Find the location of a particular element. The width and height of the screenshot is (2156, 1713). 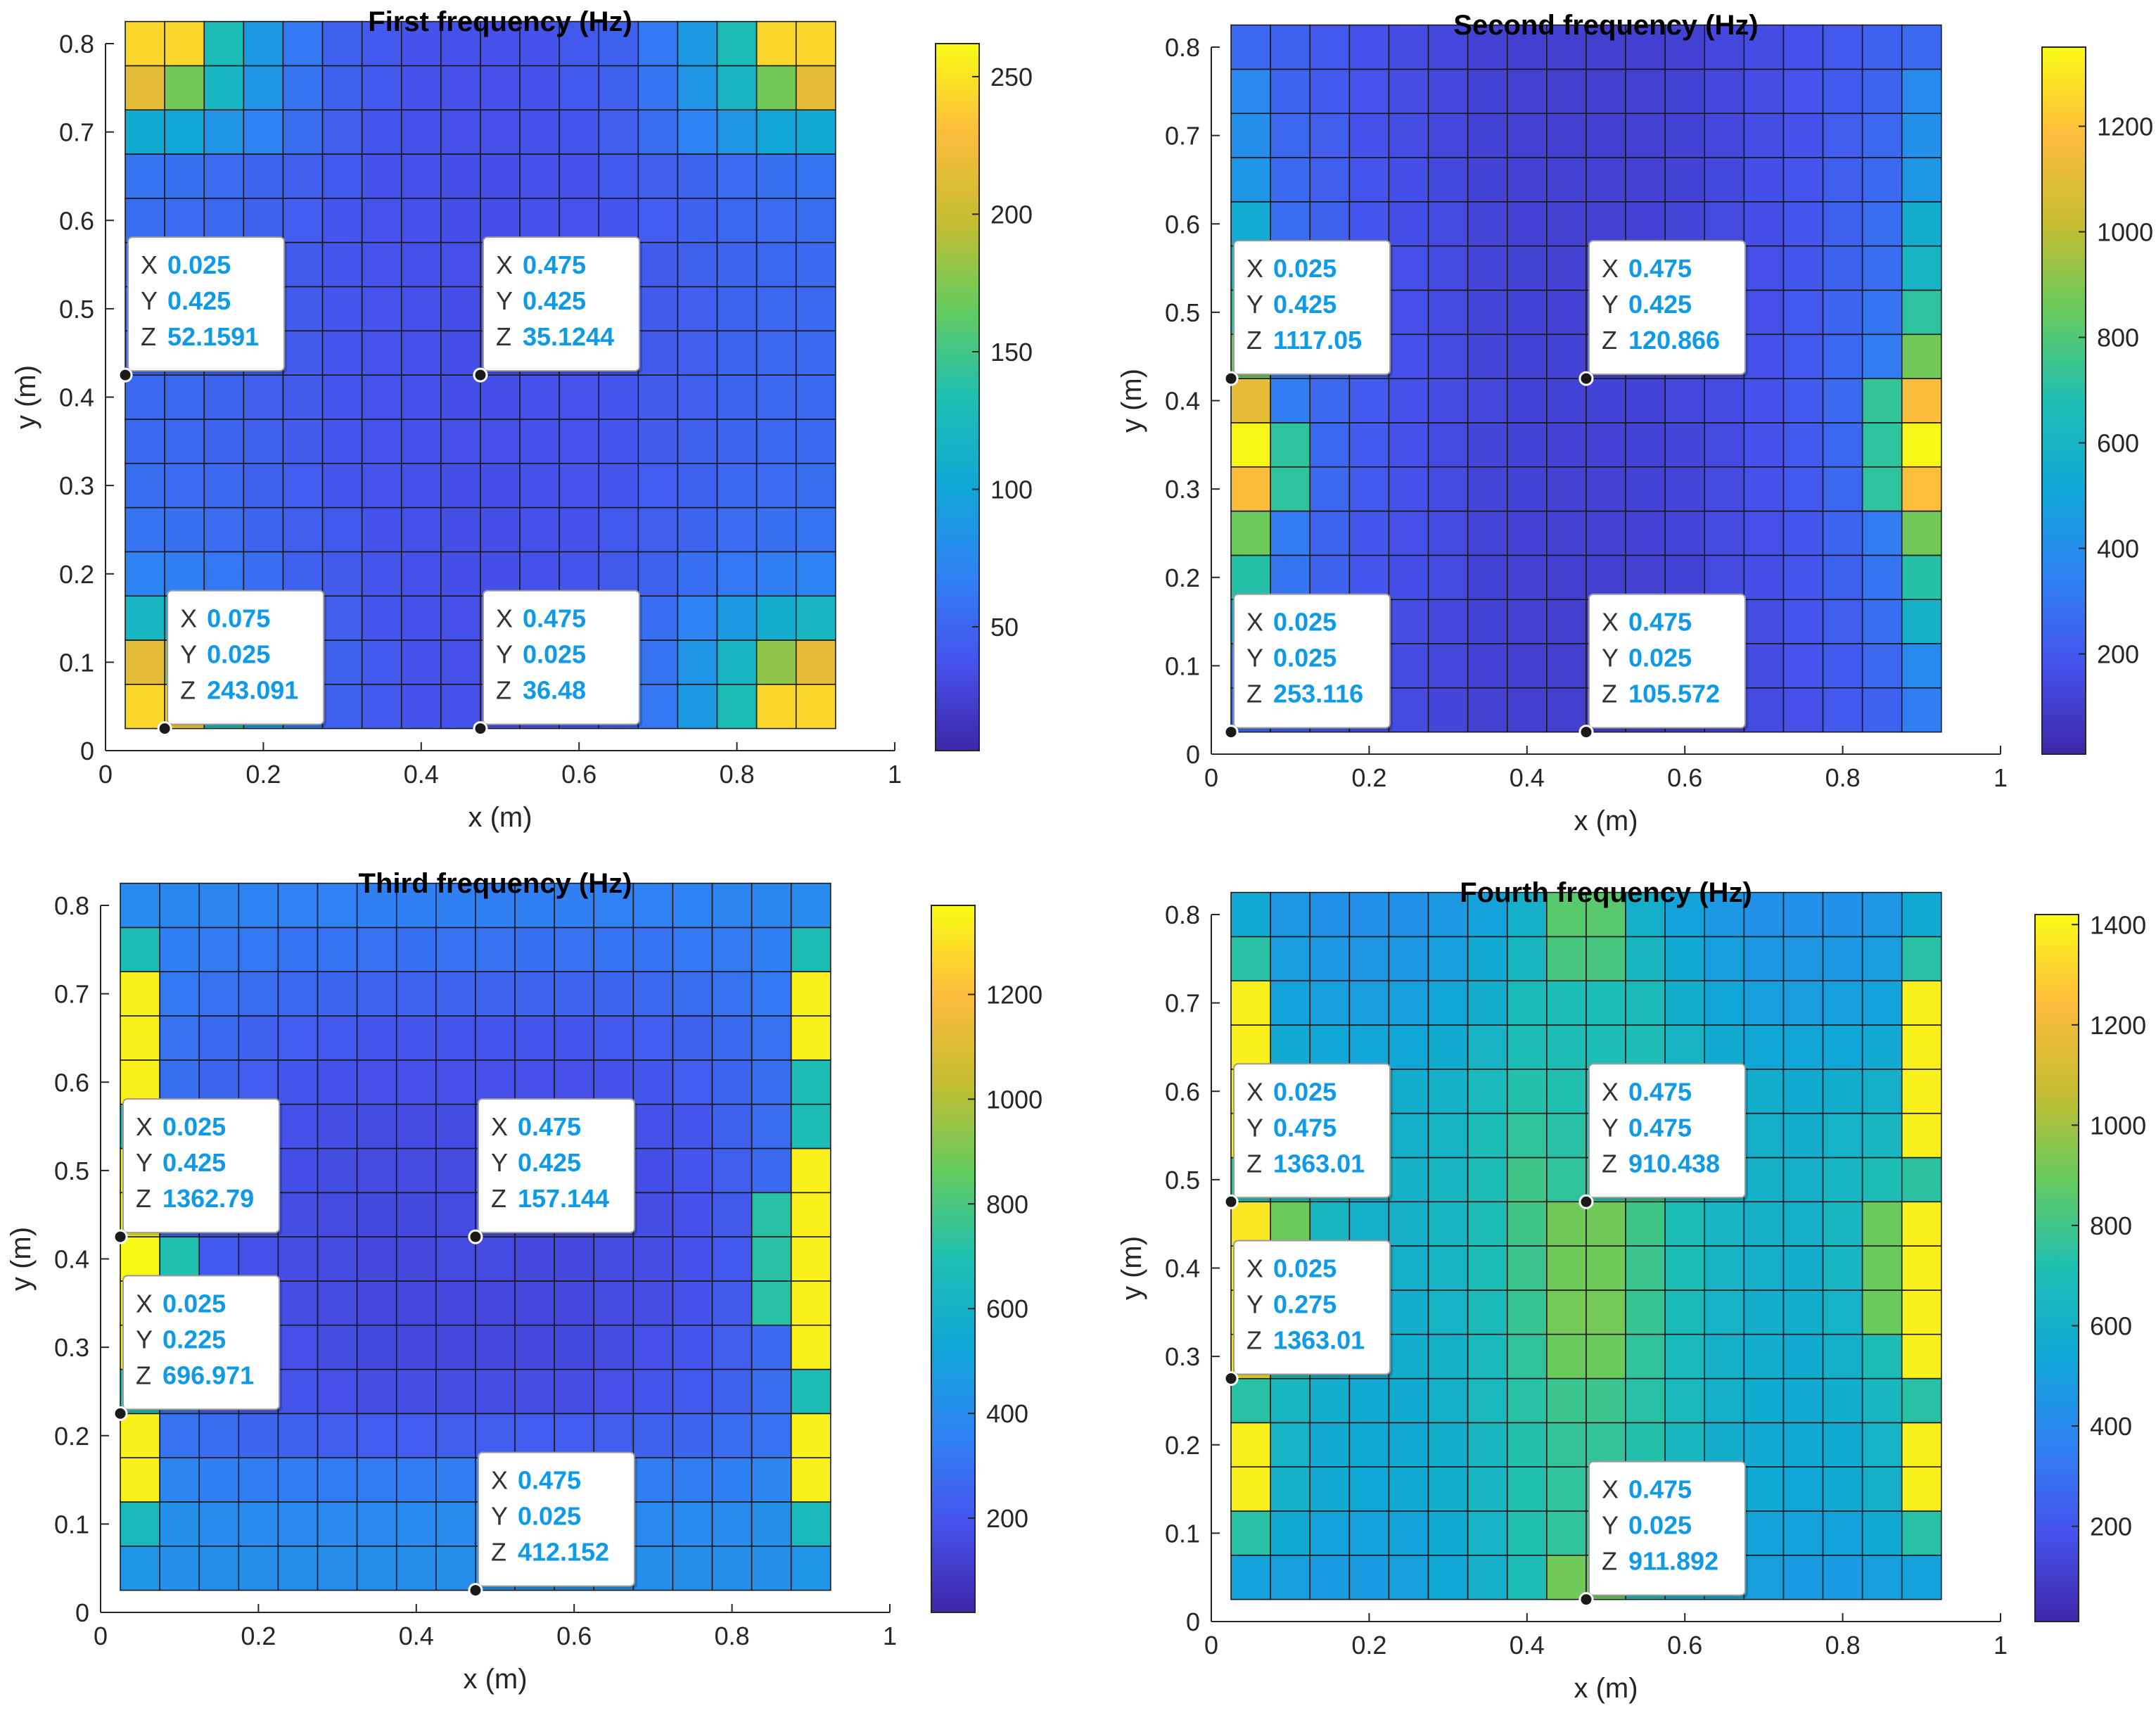

datatip: X 0.475 Y 0.025 Z 105.572 is located at coordinates (1663, 667).